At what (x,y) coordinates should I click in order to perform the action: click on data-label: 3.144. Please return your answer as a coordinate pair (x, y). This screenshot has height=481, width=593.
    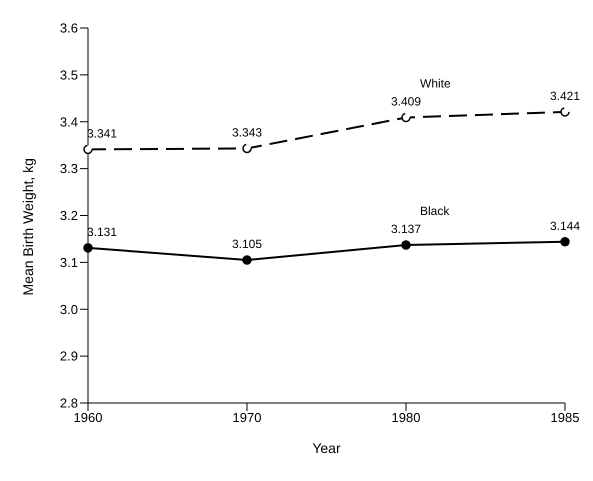
    Looking at the image, I should click on (565, 225).